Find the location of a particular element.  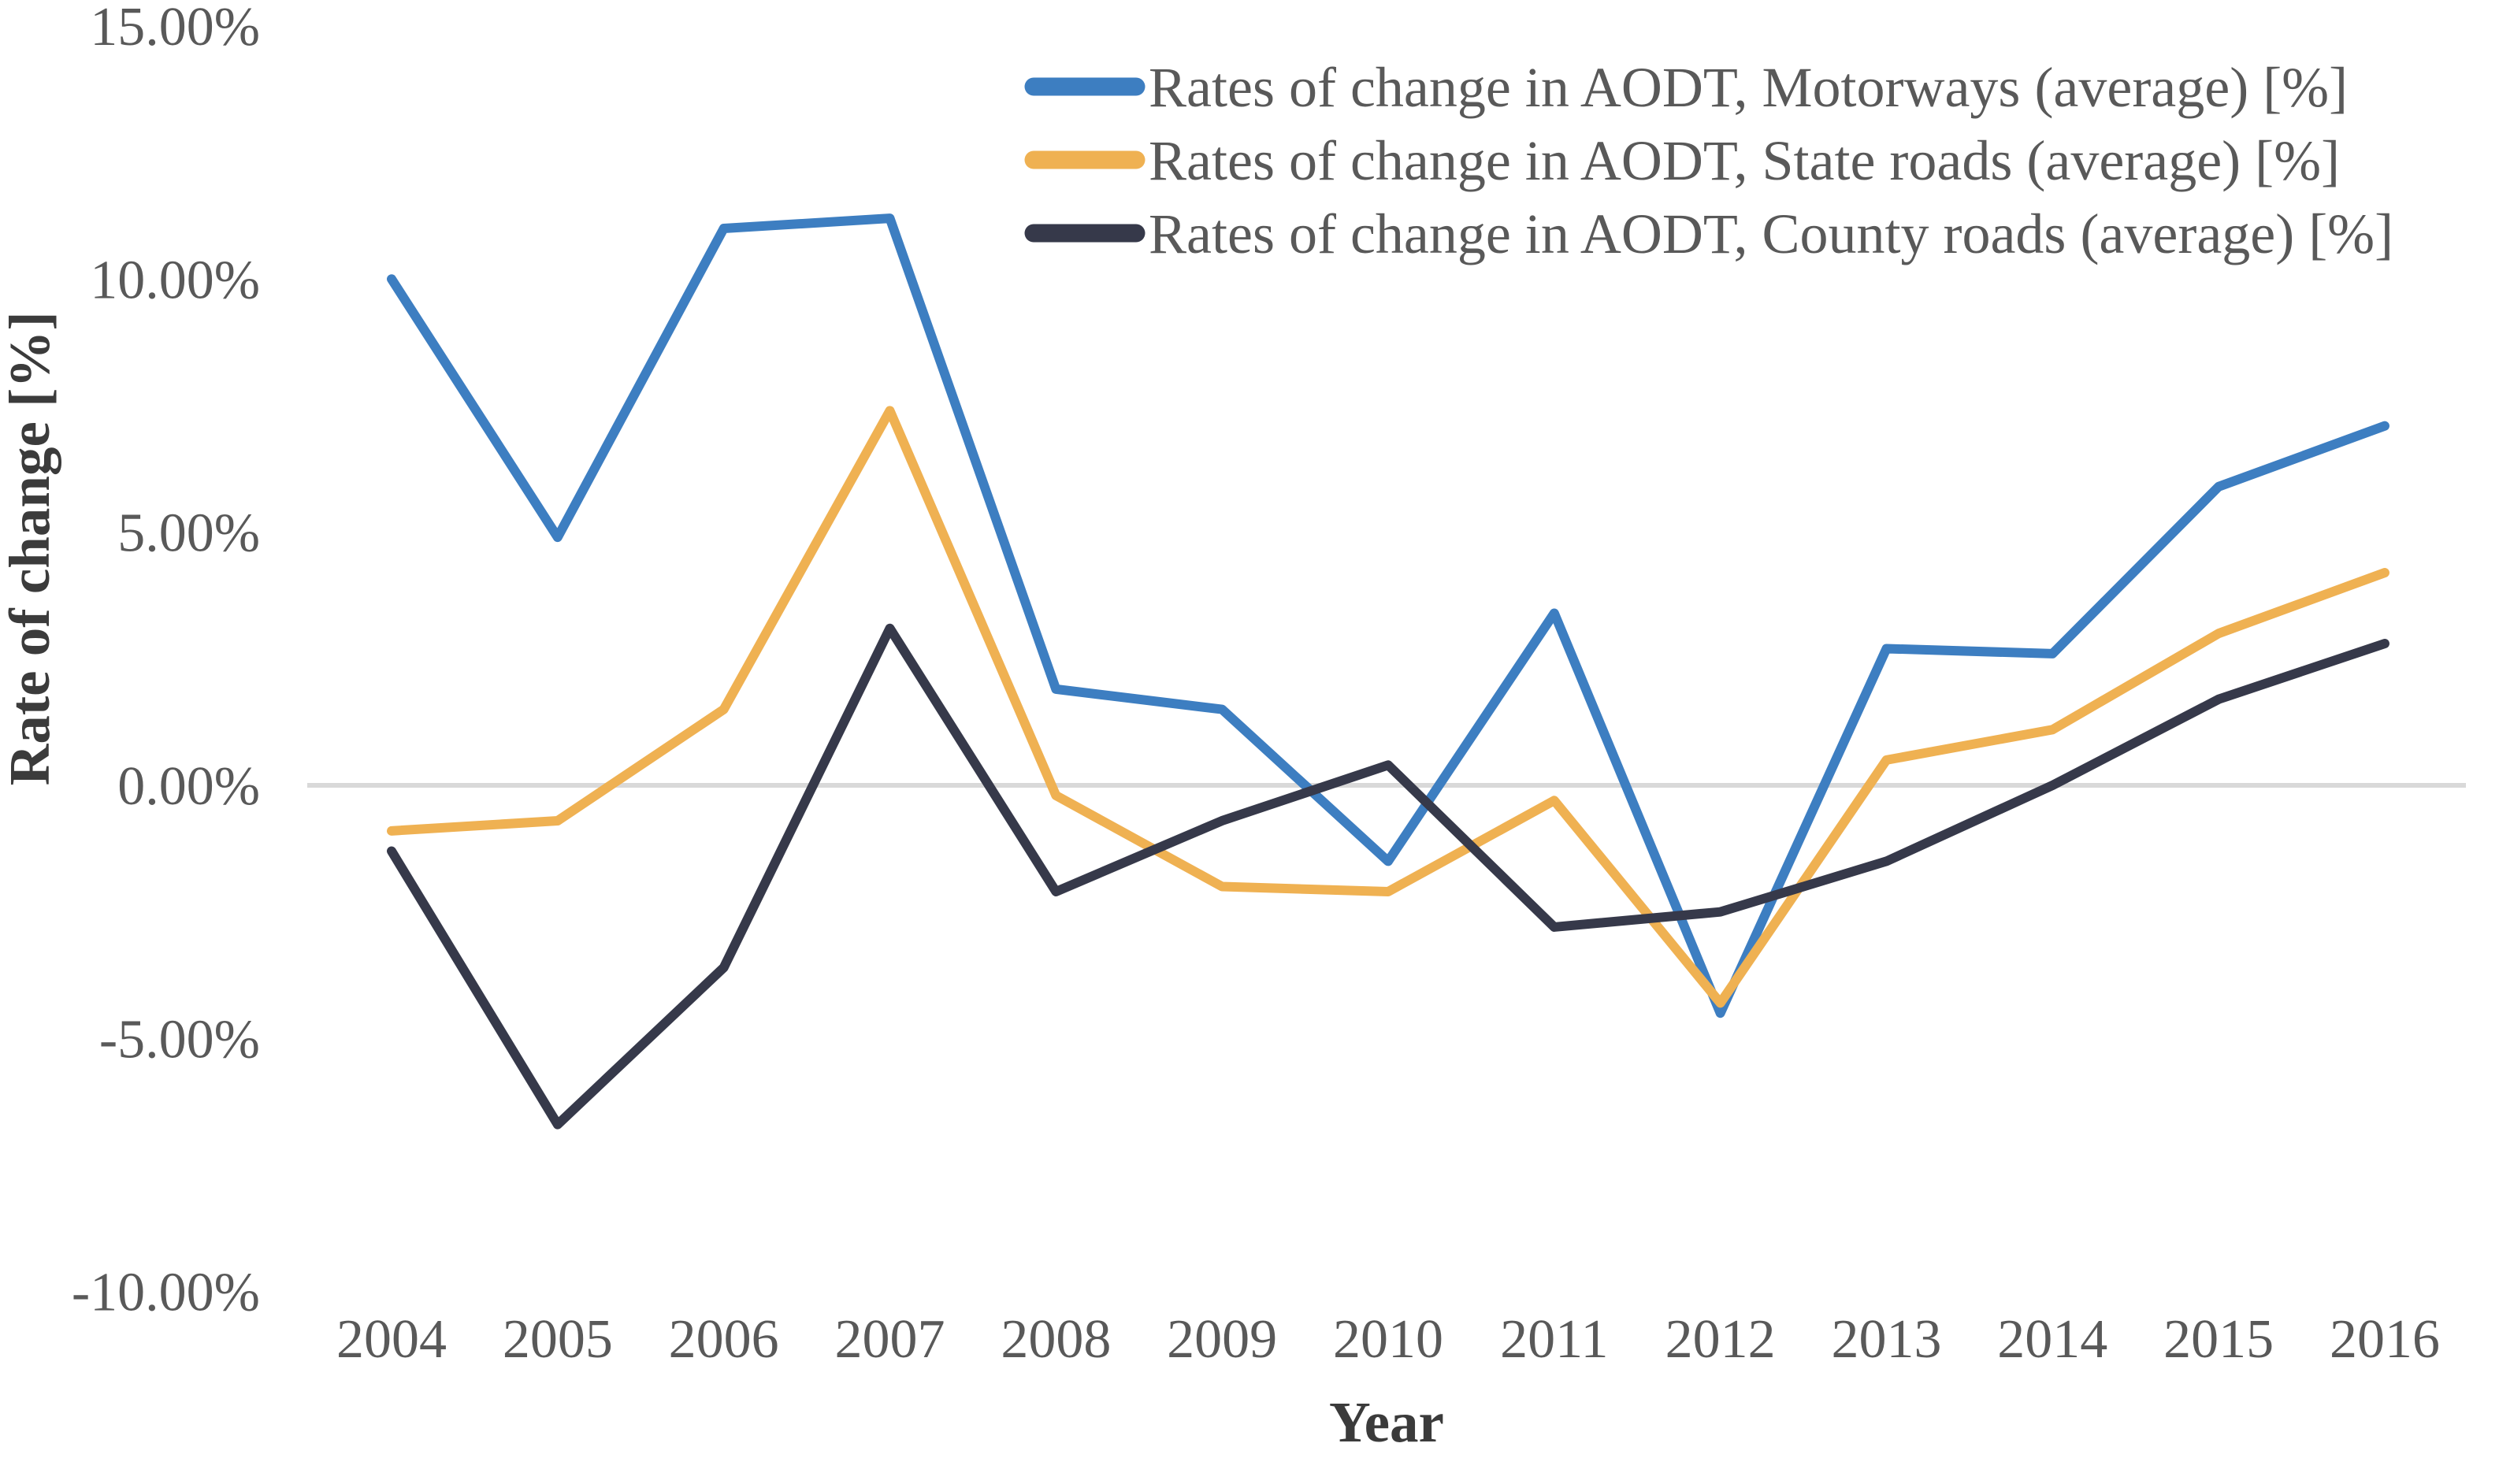

x-tick-label: 2016 is located at coordinates (2385, 1339).